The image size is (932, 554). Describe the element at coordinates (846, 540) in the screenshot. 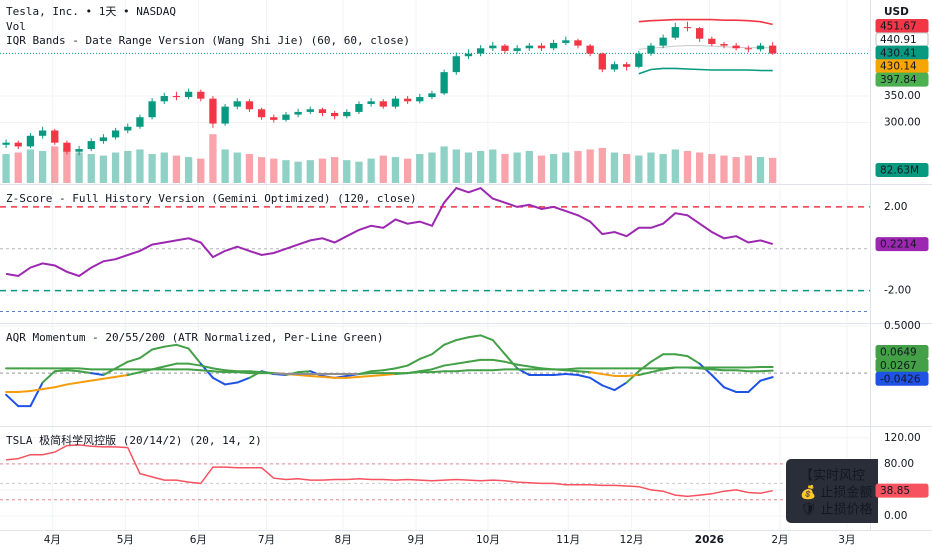

I see `x-tick-label: 3月` at that location.